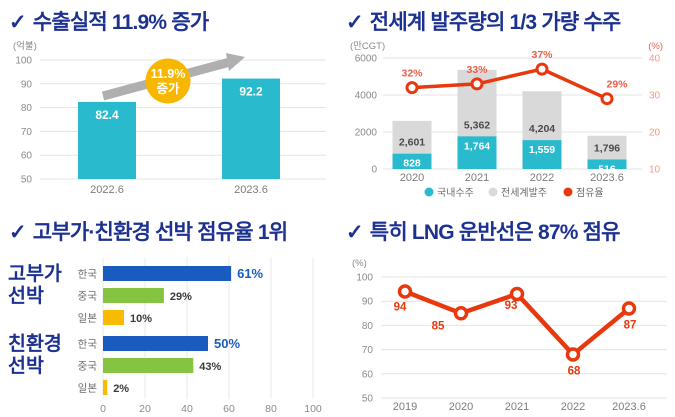 Image resolution: width=675 pixels, height=417 pixels. Describe the element at coordinates (145, 409) in the screenshot. I see `x-tick-label: 20` at that location.